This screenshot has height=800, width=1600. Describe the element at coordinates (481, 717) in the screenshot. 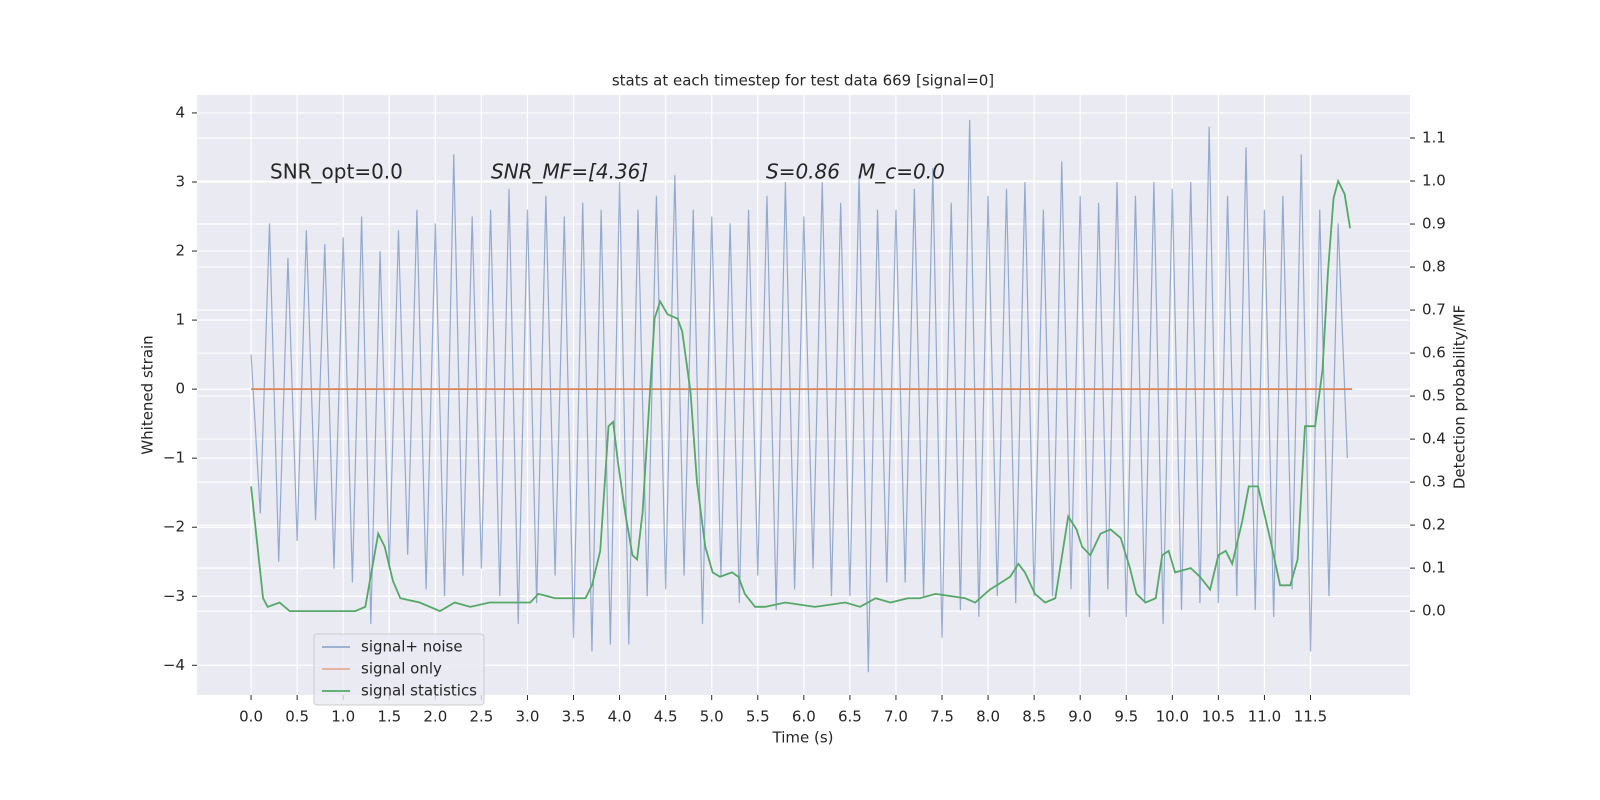

I see `x-tick-label: 2.5` at that location.